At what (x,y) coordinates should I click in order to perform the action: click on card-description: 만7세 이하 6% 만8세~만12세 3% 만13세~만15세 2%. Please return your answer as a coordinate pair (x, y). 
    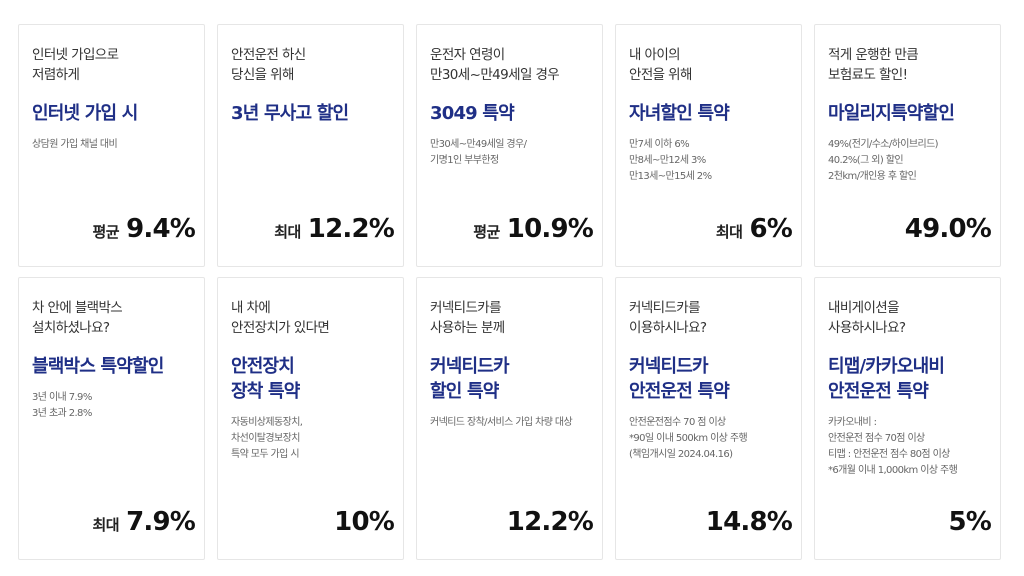
    Looking at the image, I should click on (670, 160).